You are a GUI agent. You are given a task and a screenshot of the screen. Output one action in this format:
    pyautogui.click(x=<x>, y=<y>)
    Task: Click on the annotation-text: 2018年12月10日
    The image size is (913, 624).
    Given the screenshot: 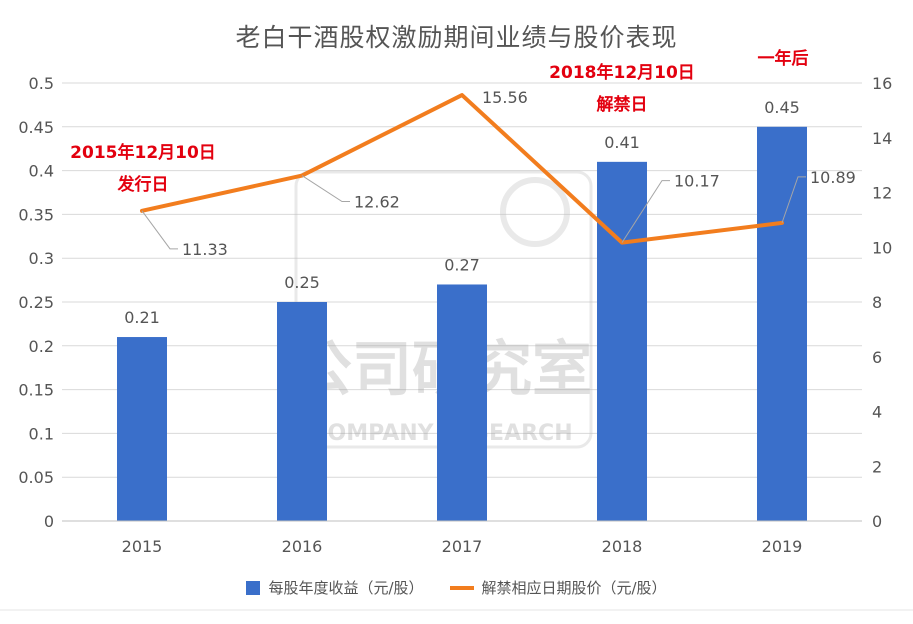 What is the action you would take?
    pyautogui.click(x=622, y=72)
    